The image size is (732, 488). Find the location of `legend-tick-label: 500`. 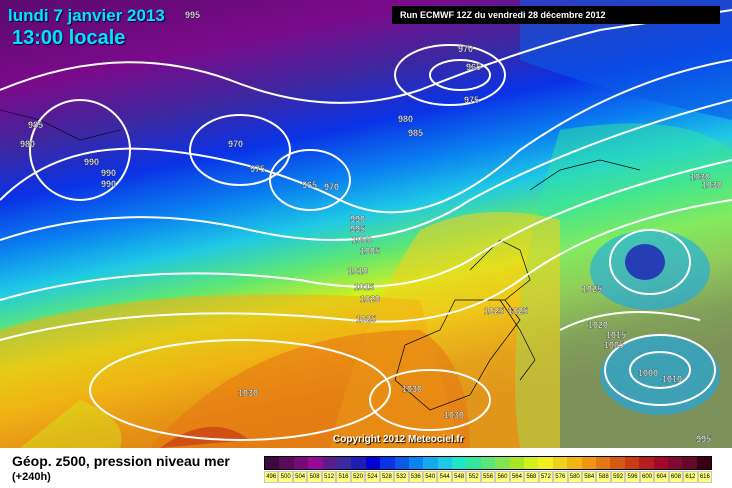

legend-tick-label: 500 is located at coordinates (285, 477).